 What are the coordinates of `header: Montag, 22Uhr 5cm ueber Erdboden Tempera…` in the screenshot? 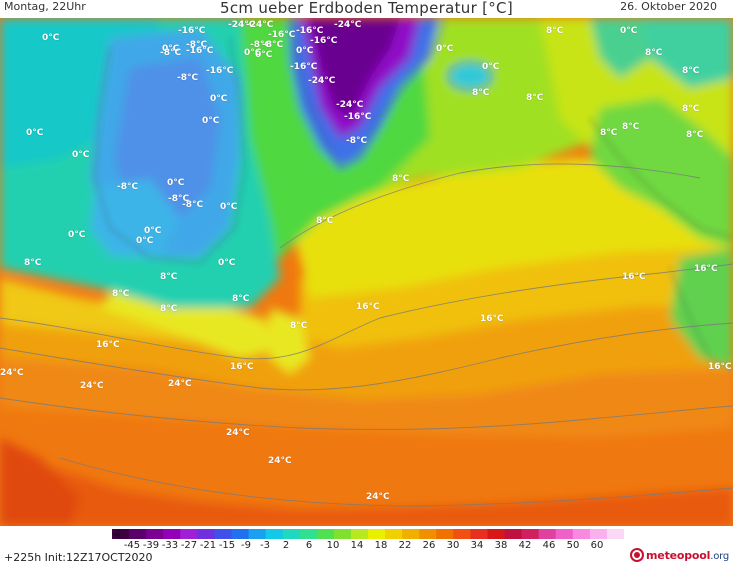 It's located at (366, 9).